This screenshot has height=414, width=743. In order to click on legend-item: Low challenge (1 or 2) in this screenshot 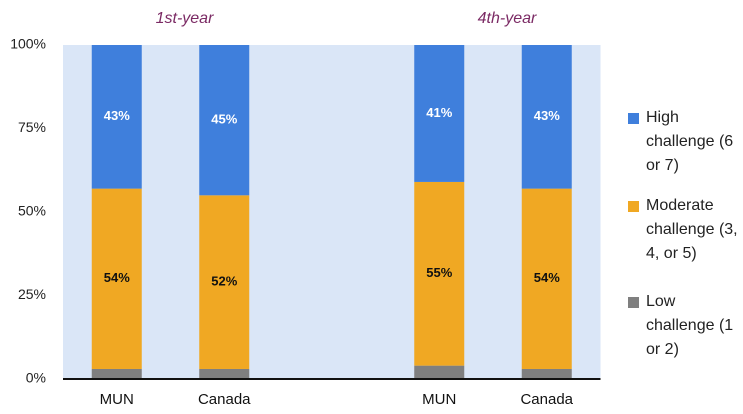, I will do `click(684, 326)`.